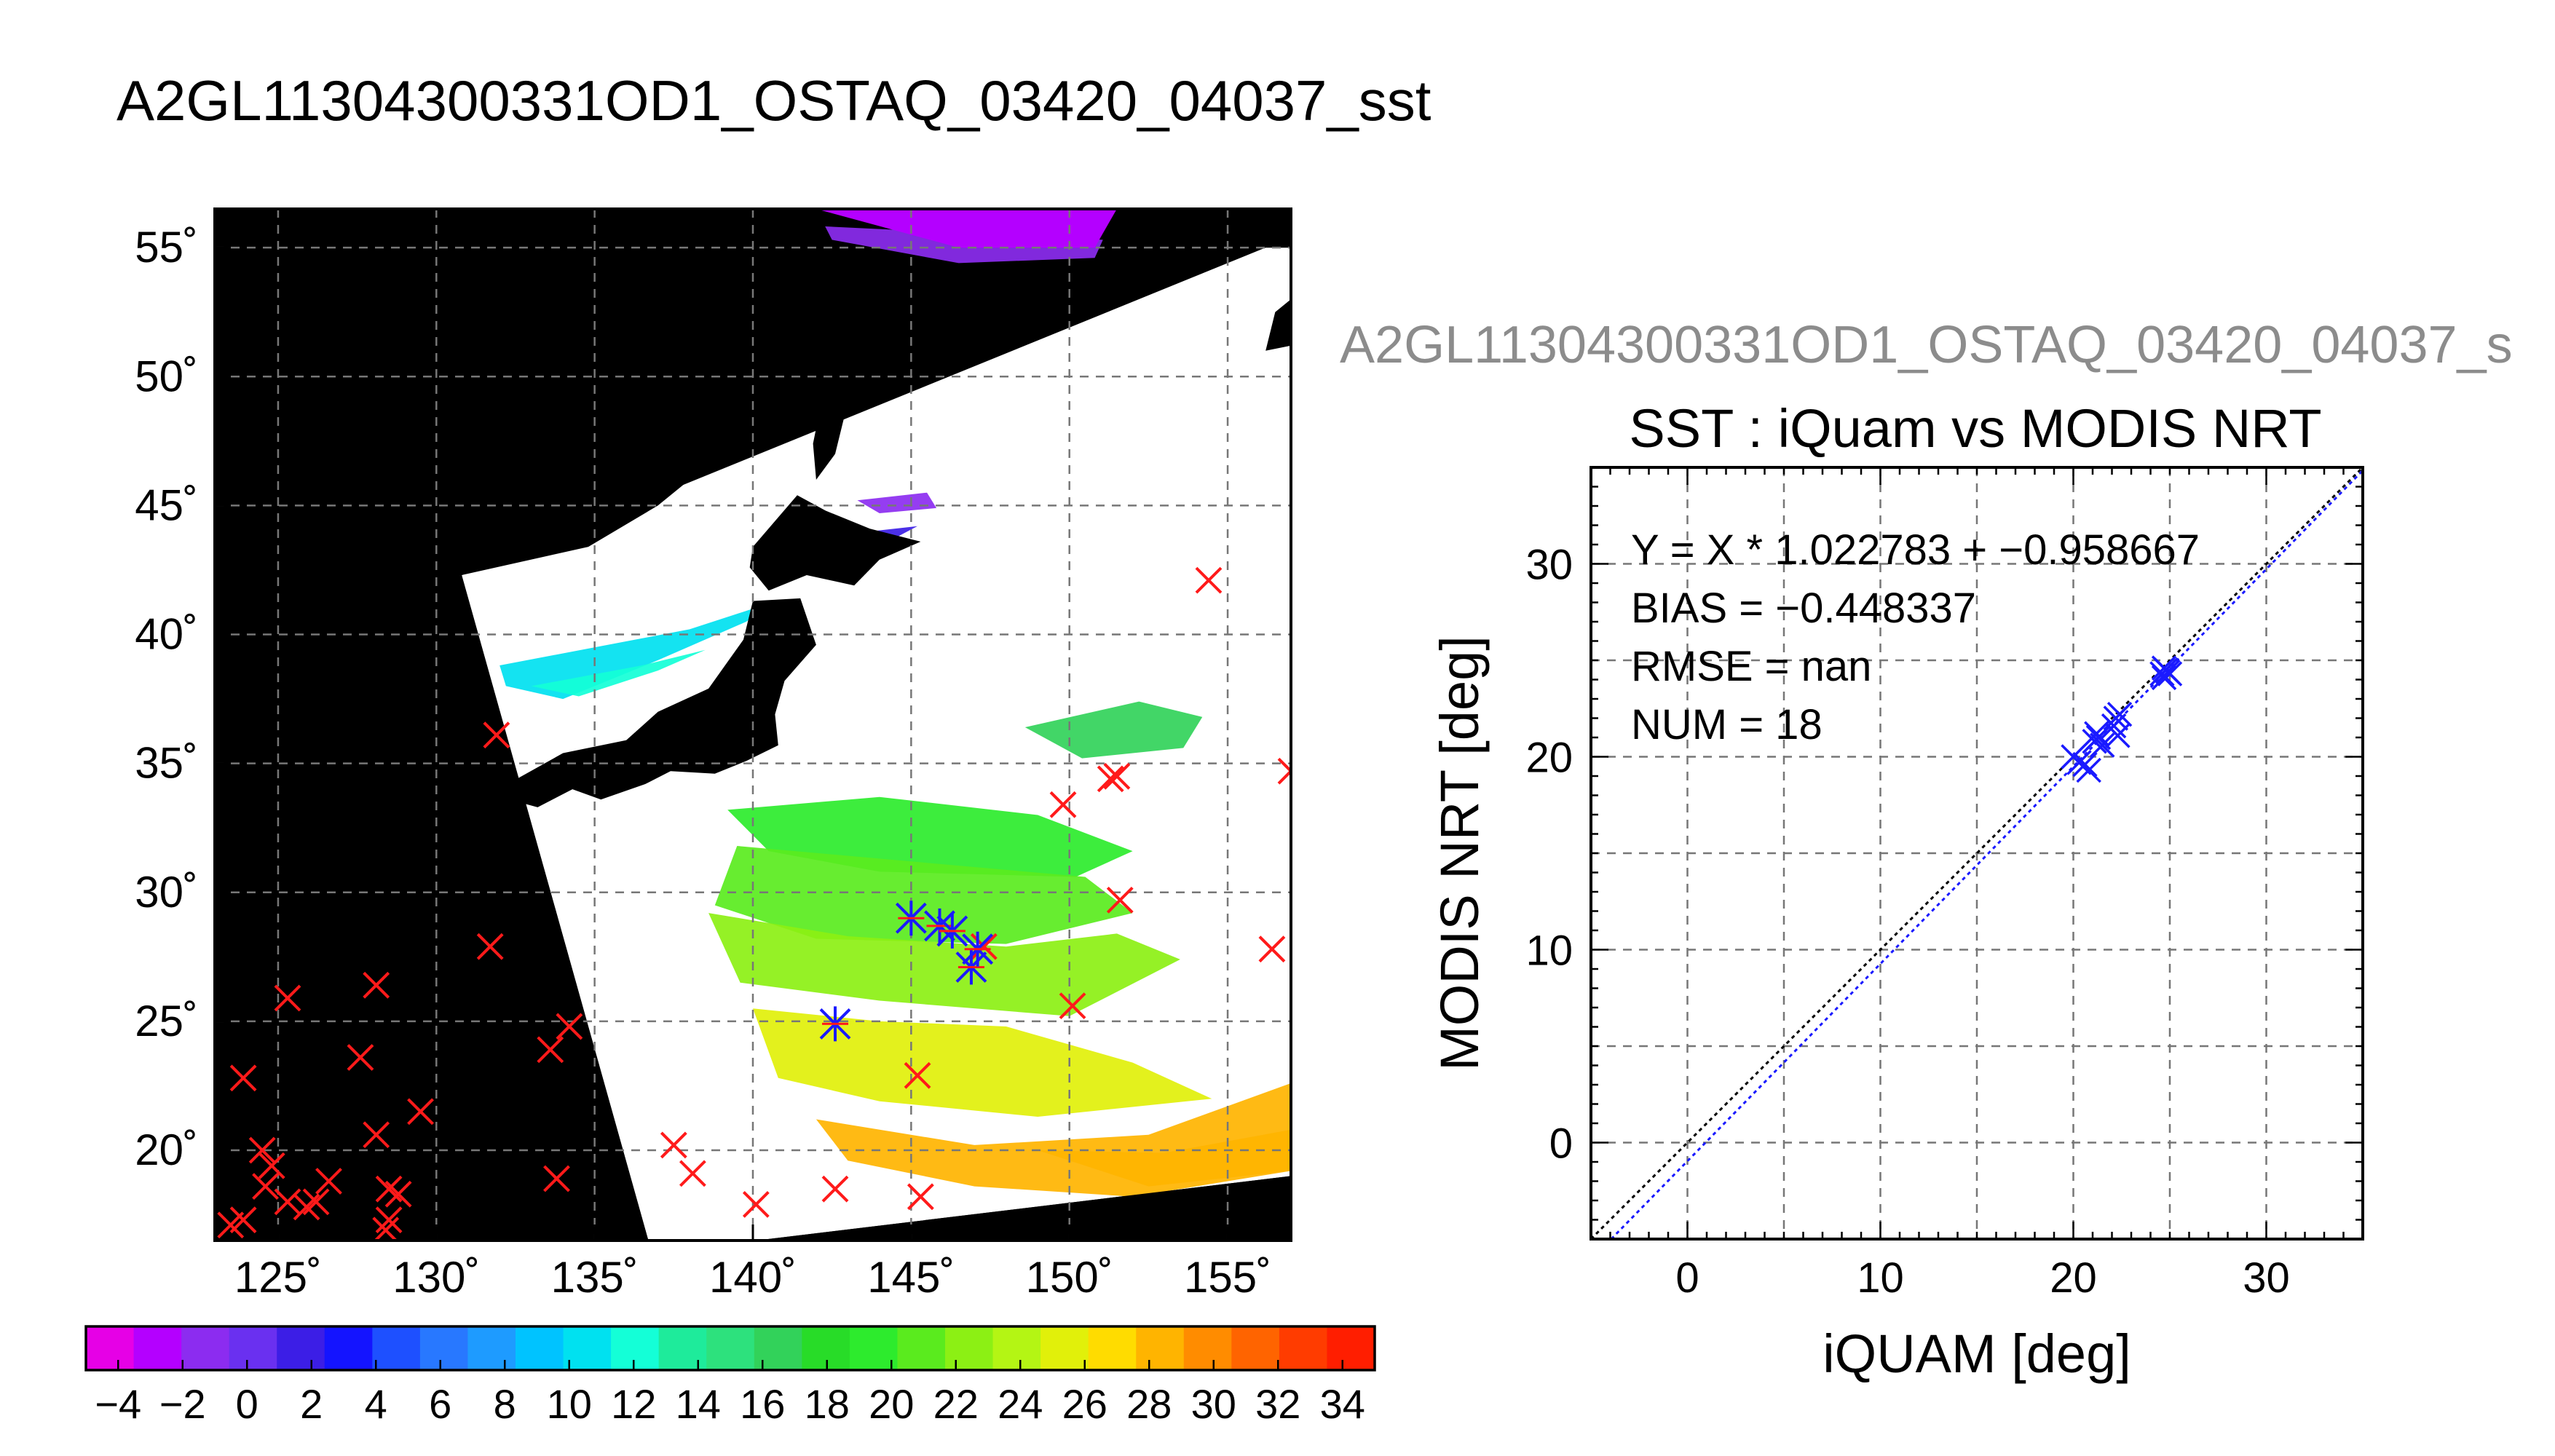 Image resolution: width=2555 pixels, height=1456 pixels. Describe the element at coordinates (2266, 1278) in the screenshot. I see `scatter-x-tick-label: 30` at that location.